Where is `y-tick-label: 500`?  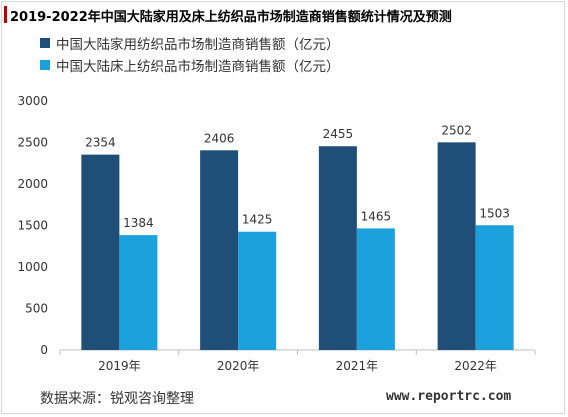
y-tick-label: 500 is located at coordinates (36, 309).